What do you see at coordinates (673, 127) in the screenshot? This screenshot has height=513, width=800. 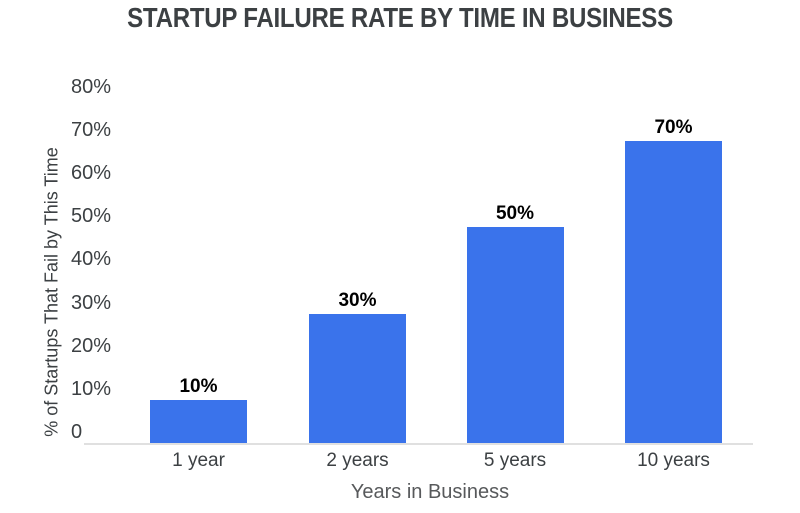 I see `bar-value-label: 70%` at bounding box center [673, 127].